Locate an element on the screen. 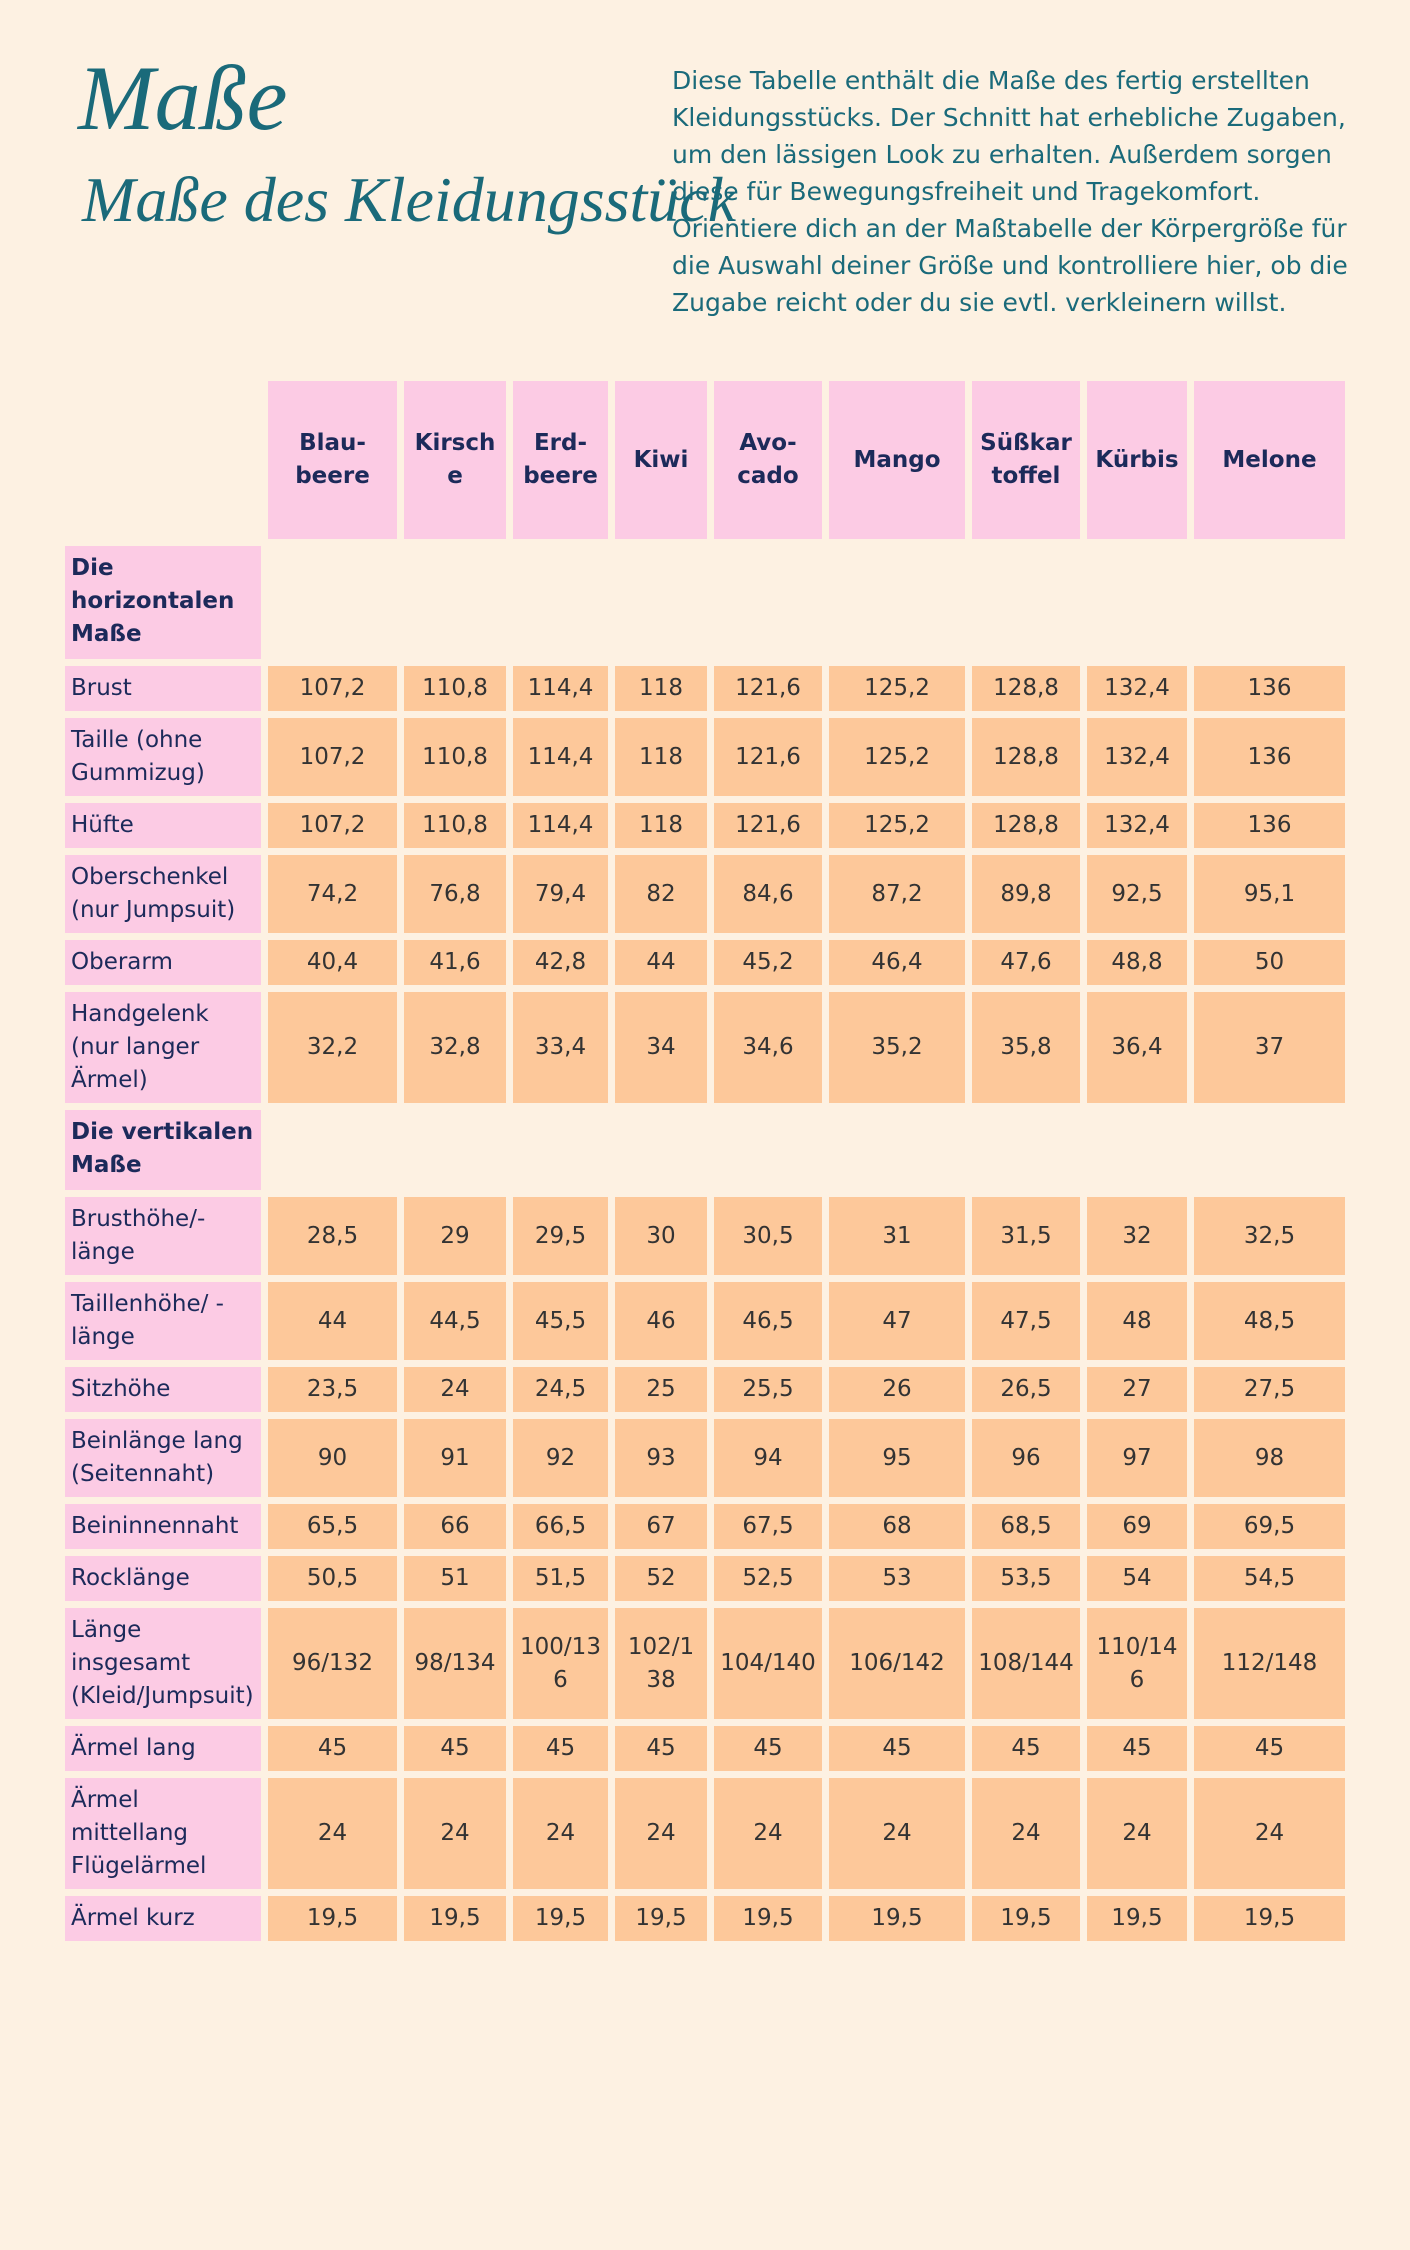 This screenshot has height=2250, width=1410. value-cell: 31 is located at coordinates (897, 1236).